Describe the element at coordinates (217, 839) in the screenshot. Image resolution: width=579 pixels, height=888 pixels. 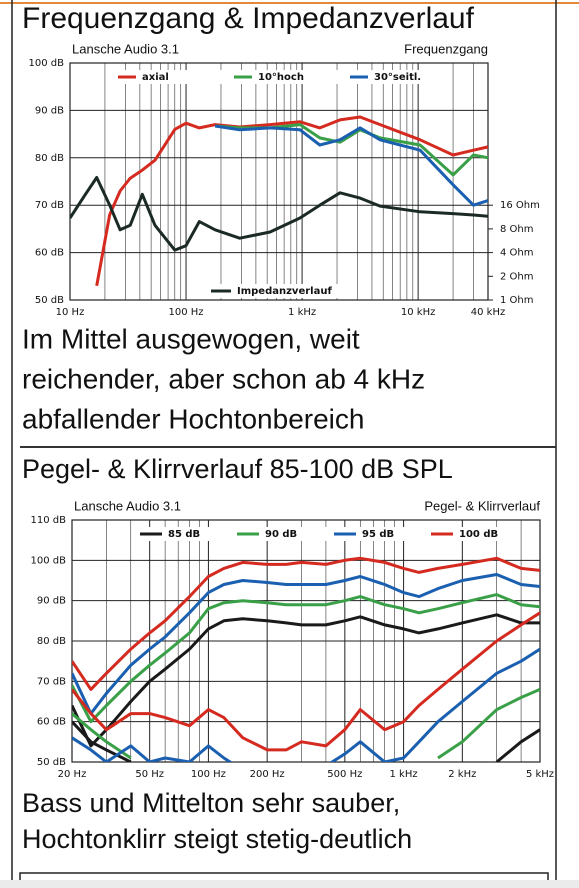
I see `caption: Hochtonklirr steigt stetig-deutlich` at that location.